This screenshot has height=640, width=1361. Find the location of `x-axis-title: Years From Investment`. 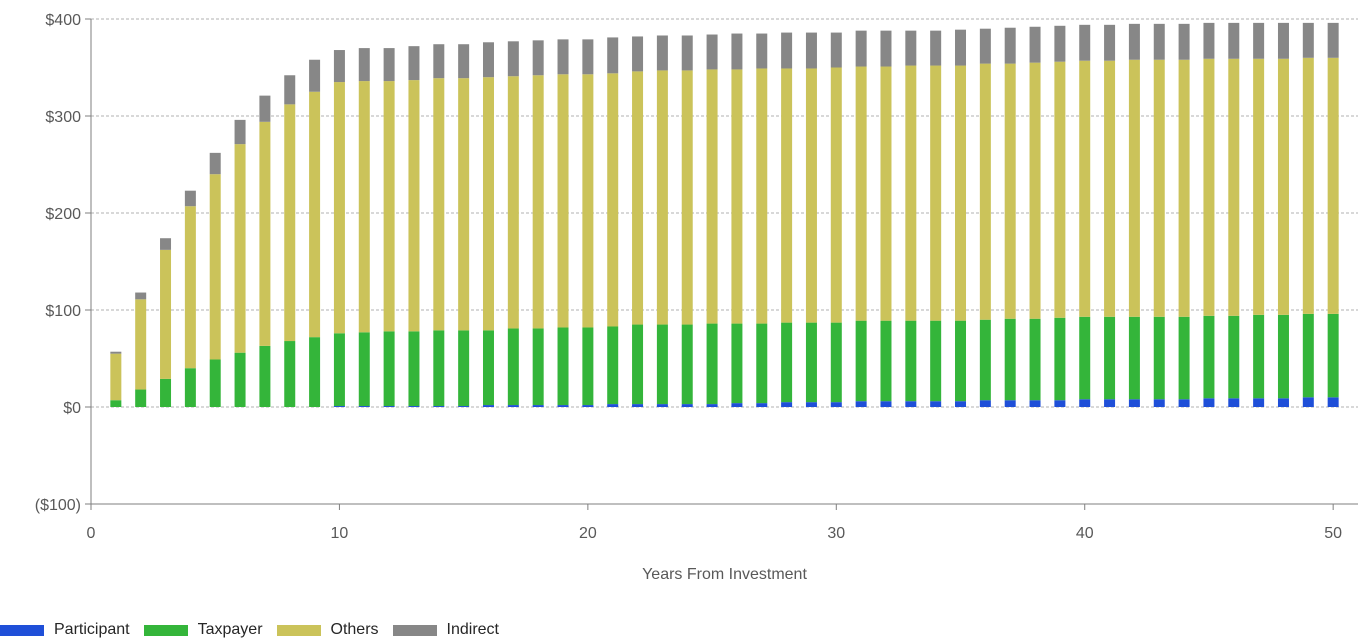

x-axis-title: Years From Investment is located at coordinates (724, 574).